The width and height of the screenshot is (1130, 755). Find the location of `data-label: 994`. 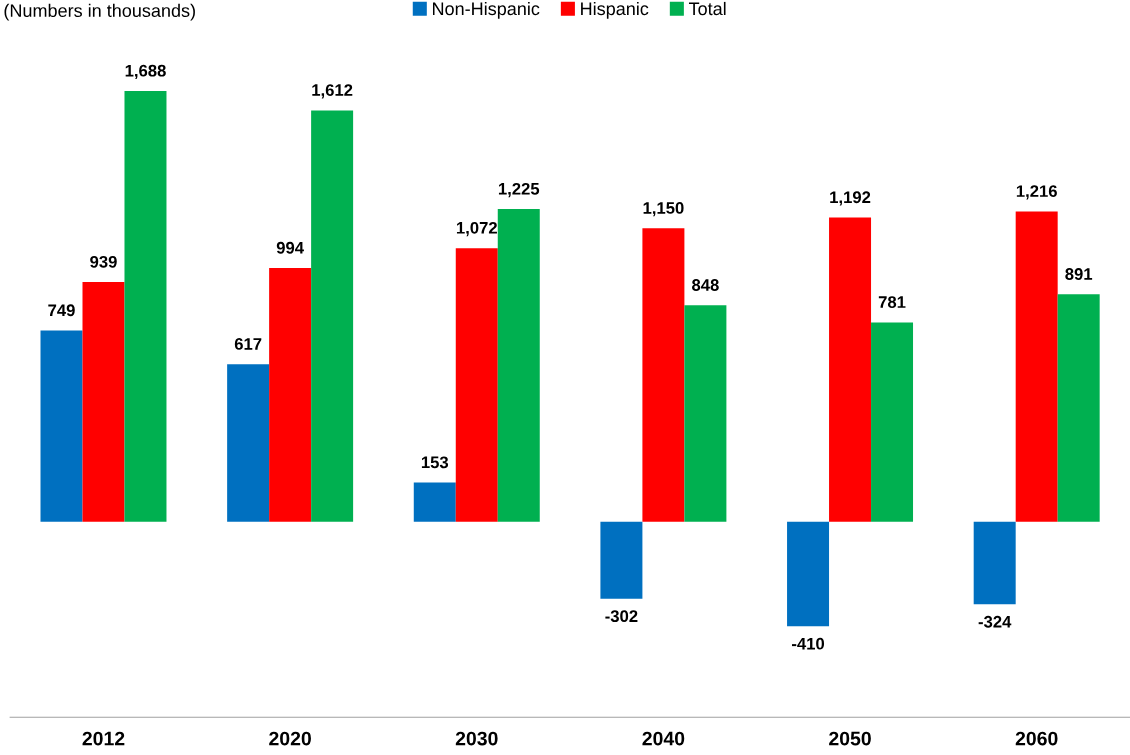

data-label: 994 is located at coordinates (290, 247).